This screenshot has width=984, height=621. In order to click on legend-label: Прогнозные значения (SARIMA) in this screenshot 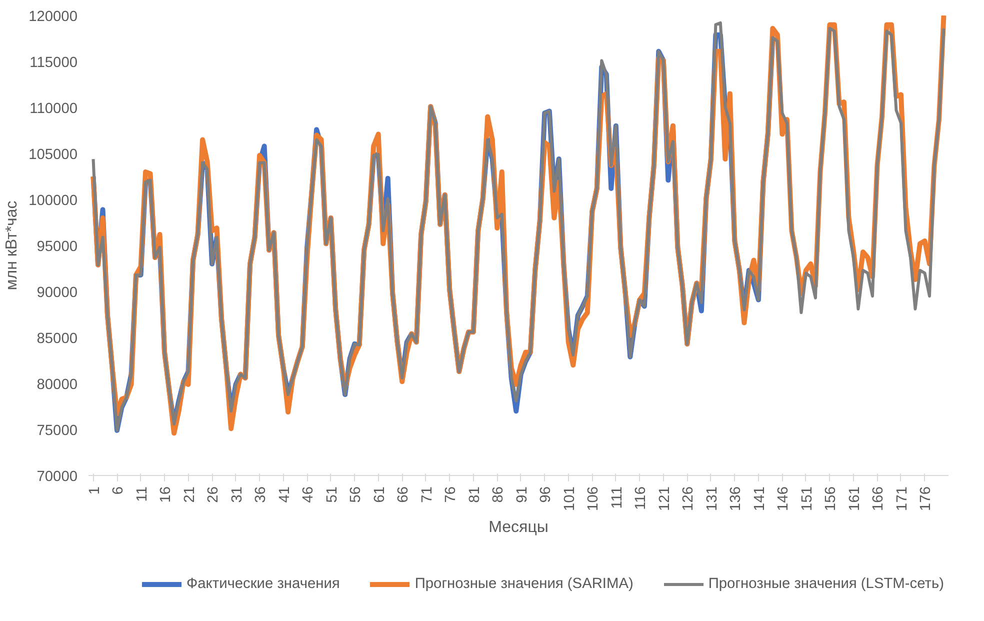, I will do `click(524, 584)`.